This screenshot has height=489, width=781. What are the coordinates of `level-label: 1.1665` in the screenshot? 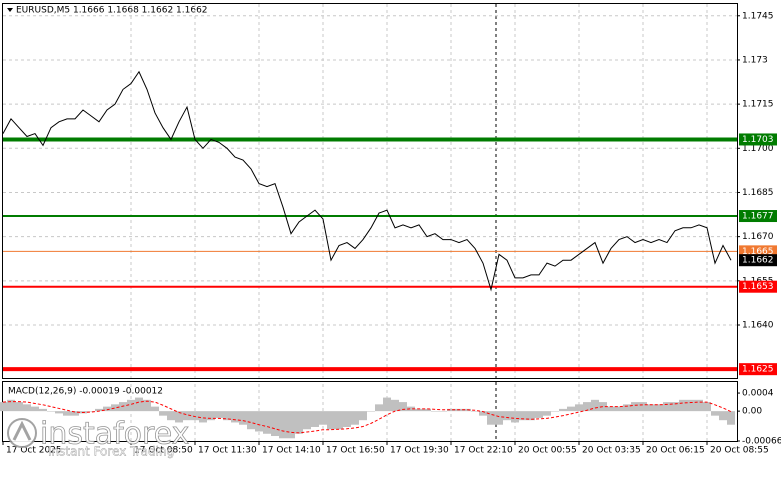 It's located at (758, 252).